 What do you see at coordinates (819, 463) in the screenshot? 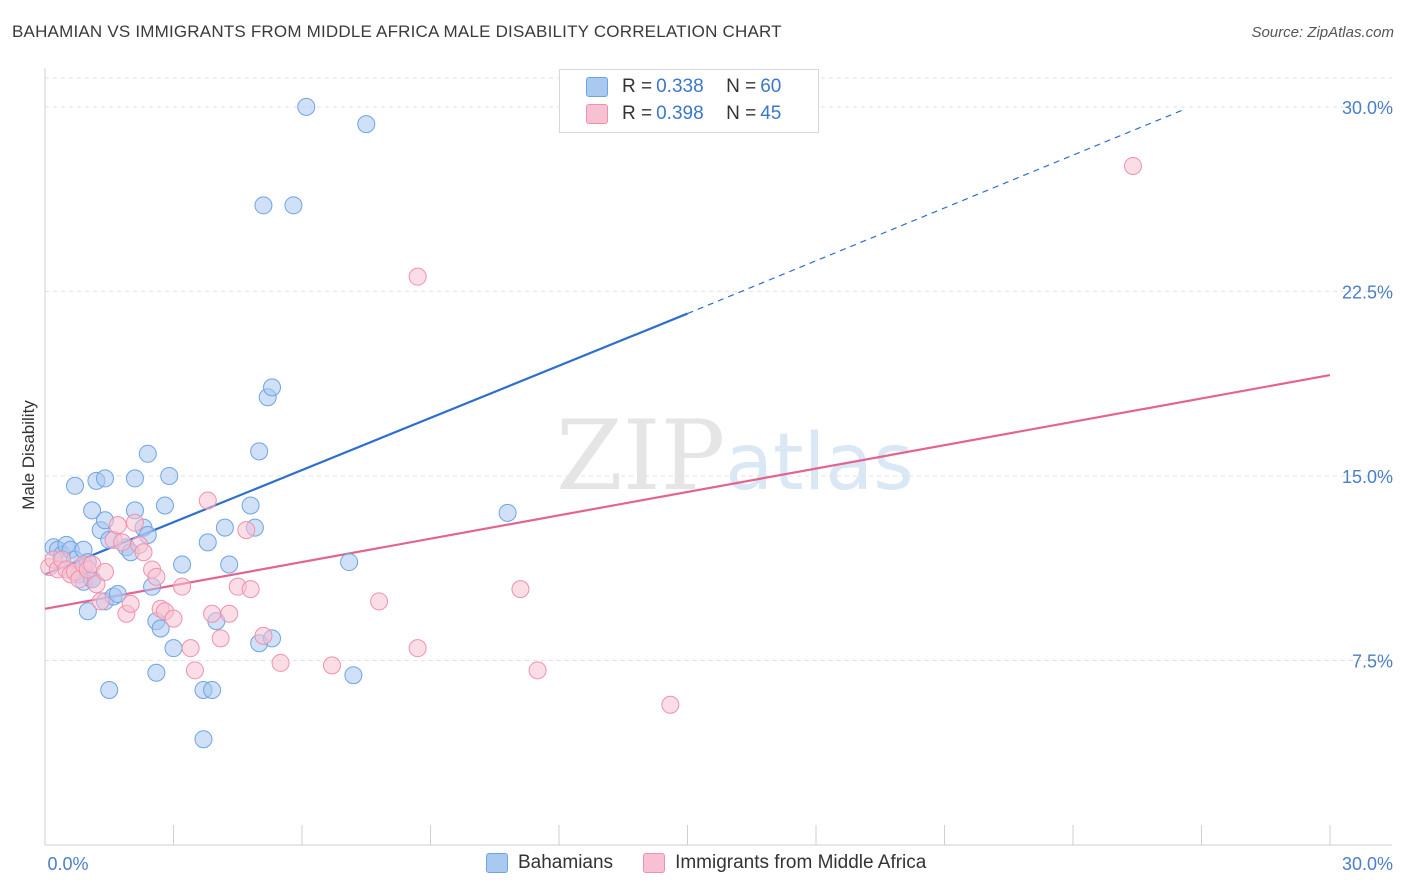
I see `watermark-atlas: atlas` at bounding box center [819, 463].